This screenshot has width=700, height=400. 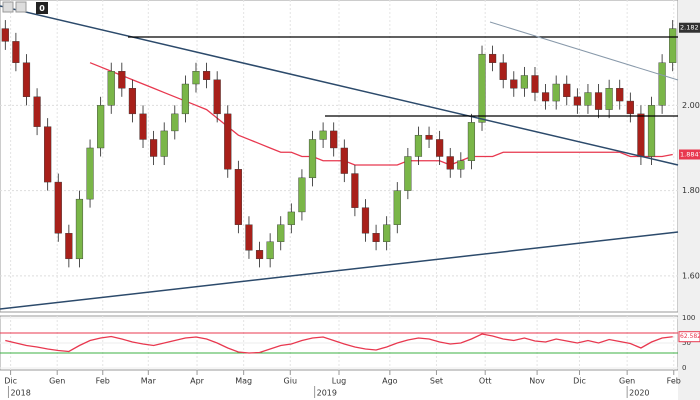 I want to click on toolbar-label: 0, so click(x=42, y=8).